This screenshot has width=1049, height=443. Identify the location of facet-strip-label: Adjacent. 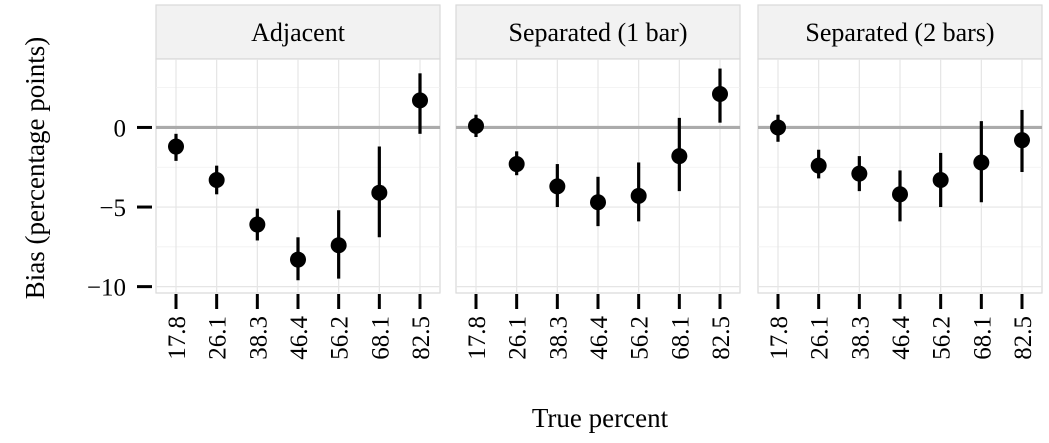
(298, 32).